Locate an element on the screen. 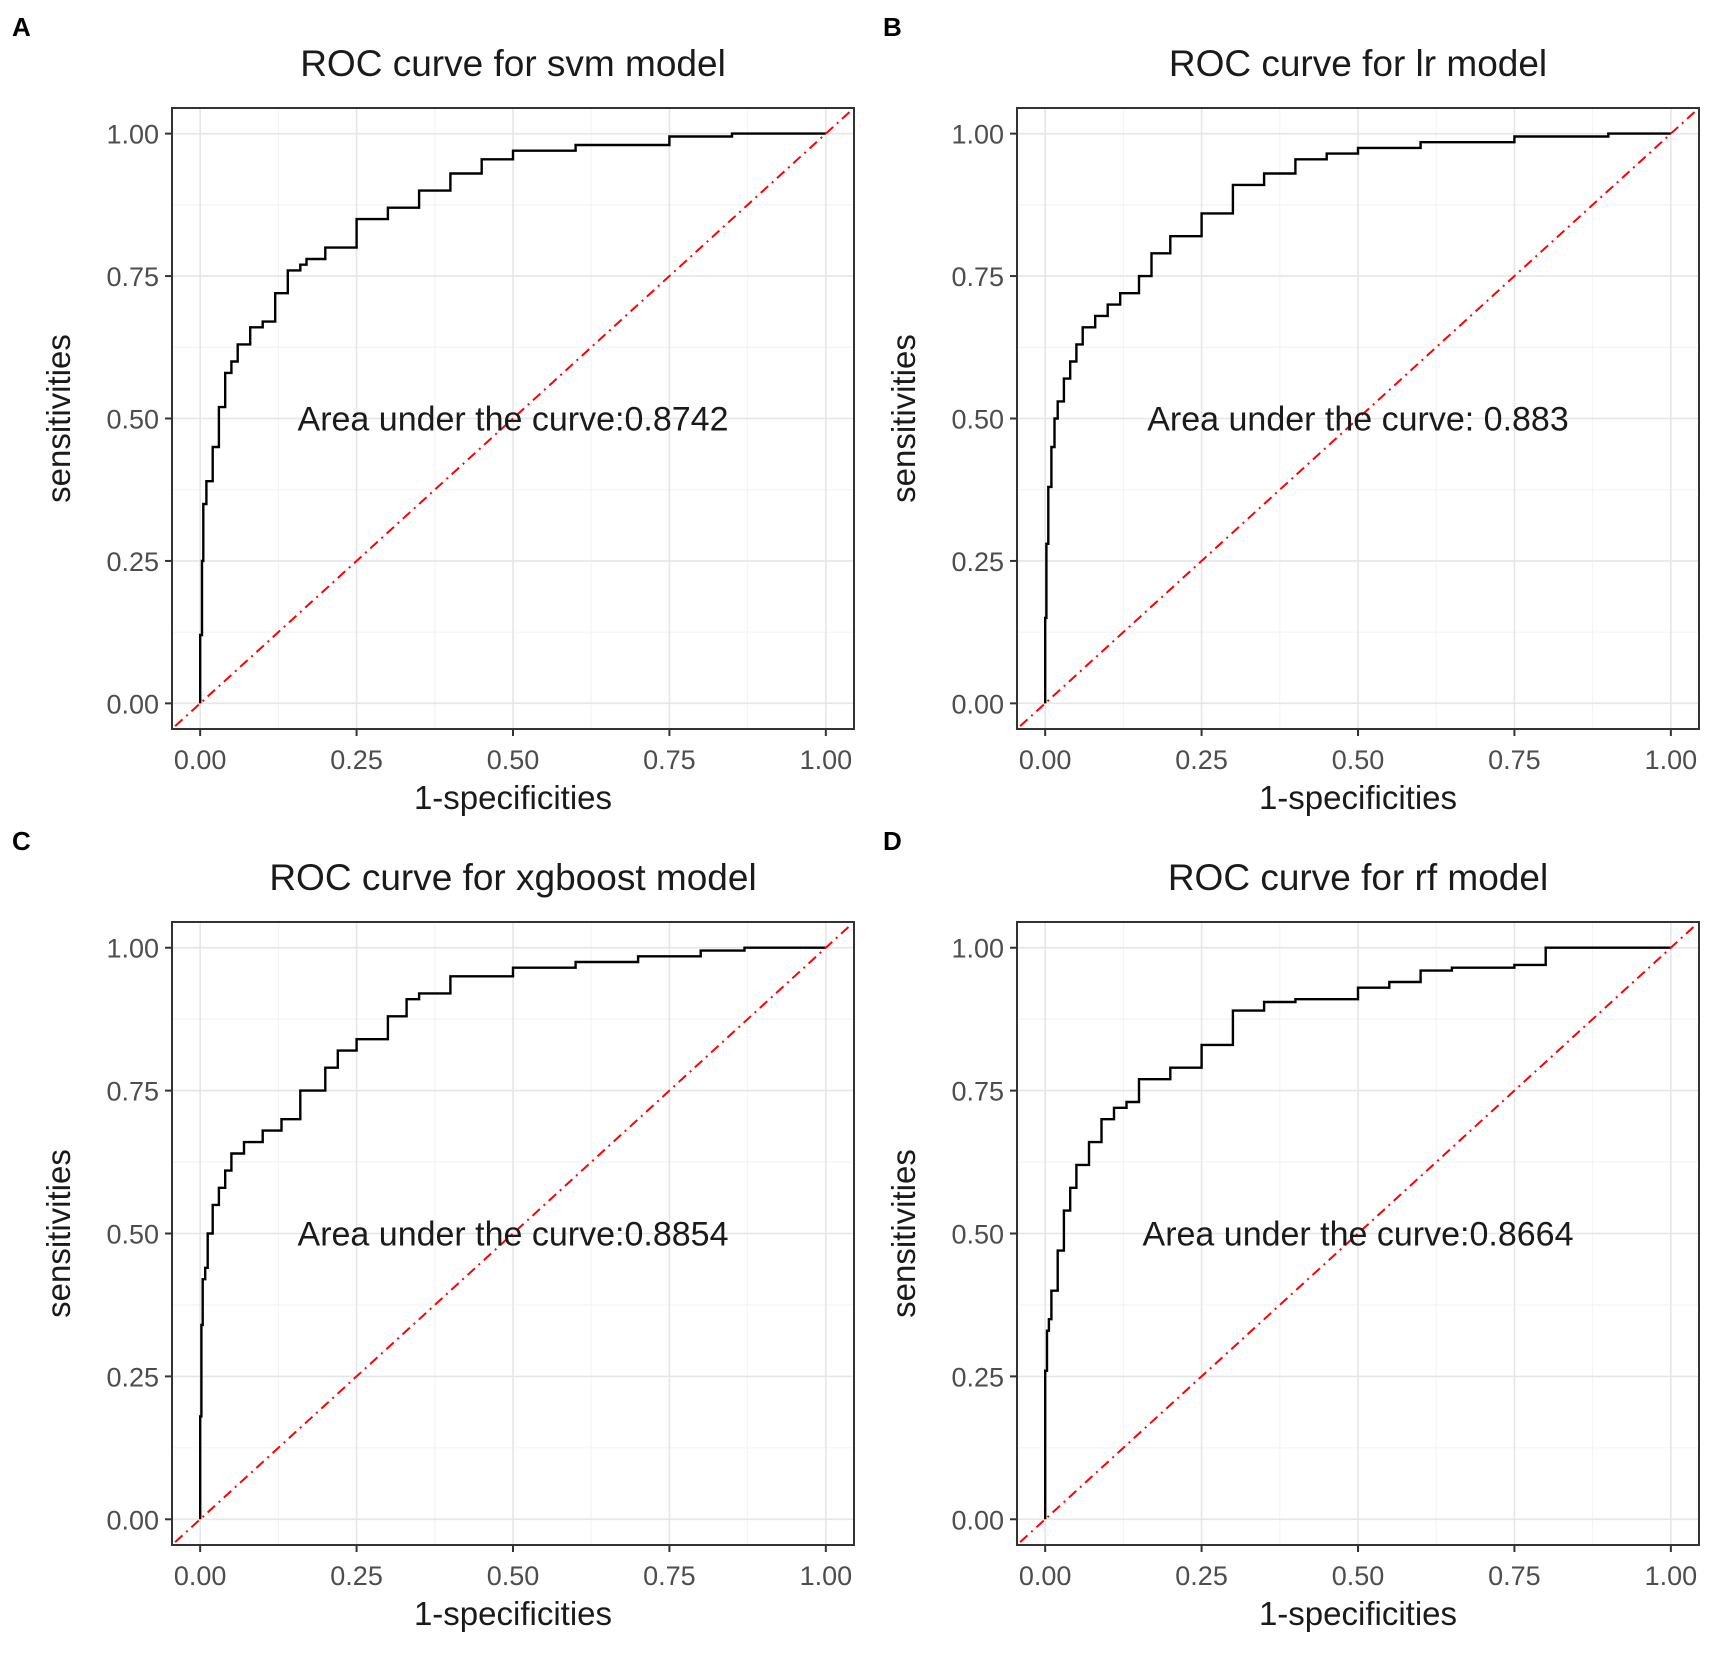 The width and height of the screenshot is (1713, 1654). auc-annotation: Area under the curve:0.8854 is located at coordinates (513, 1235).